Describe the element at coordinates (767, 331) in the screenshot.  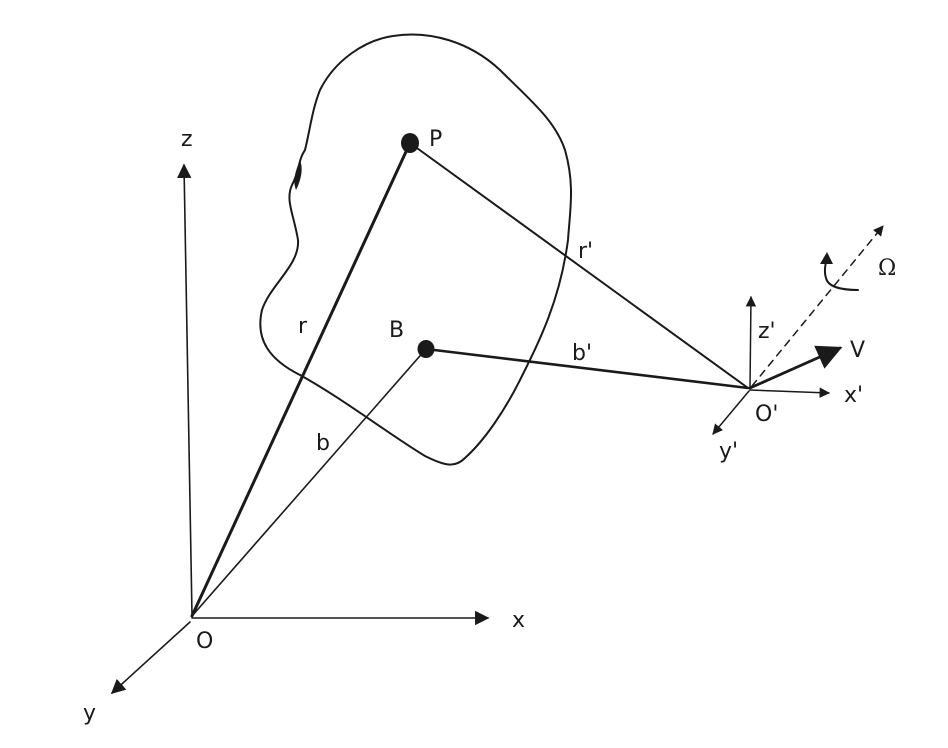
I see `label-z-prime: z'` at that location.